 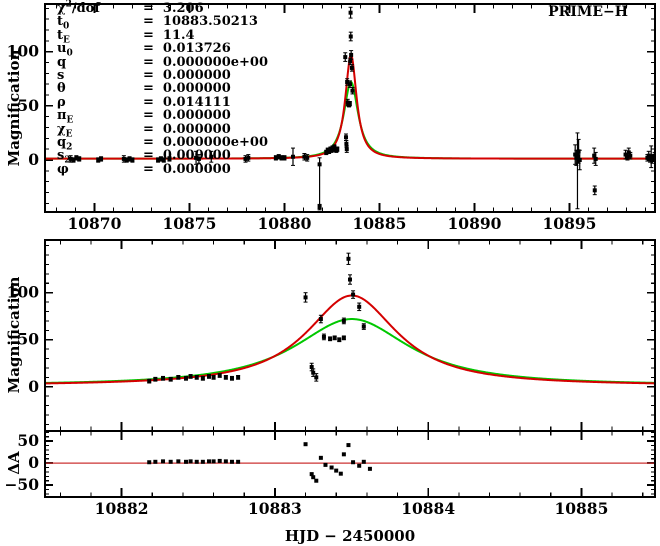 What do you see at coordinates (275, 508) in the screenshot?
I see `x-tick-label: 10883` at bounding box center [275, 508].